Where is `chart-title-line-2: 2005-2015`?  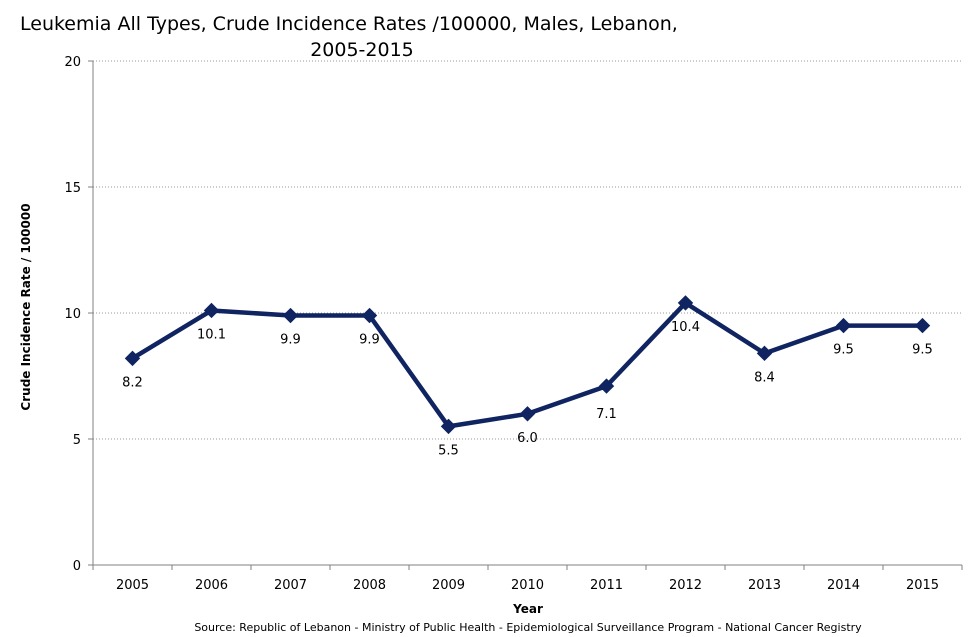
chart-title-line-2: 2005-2015 is located at coordinates (362, 50).